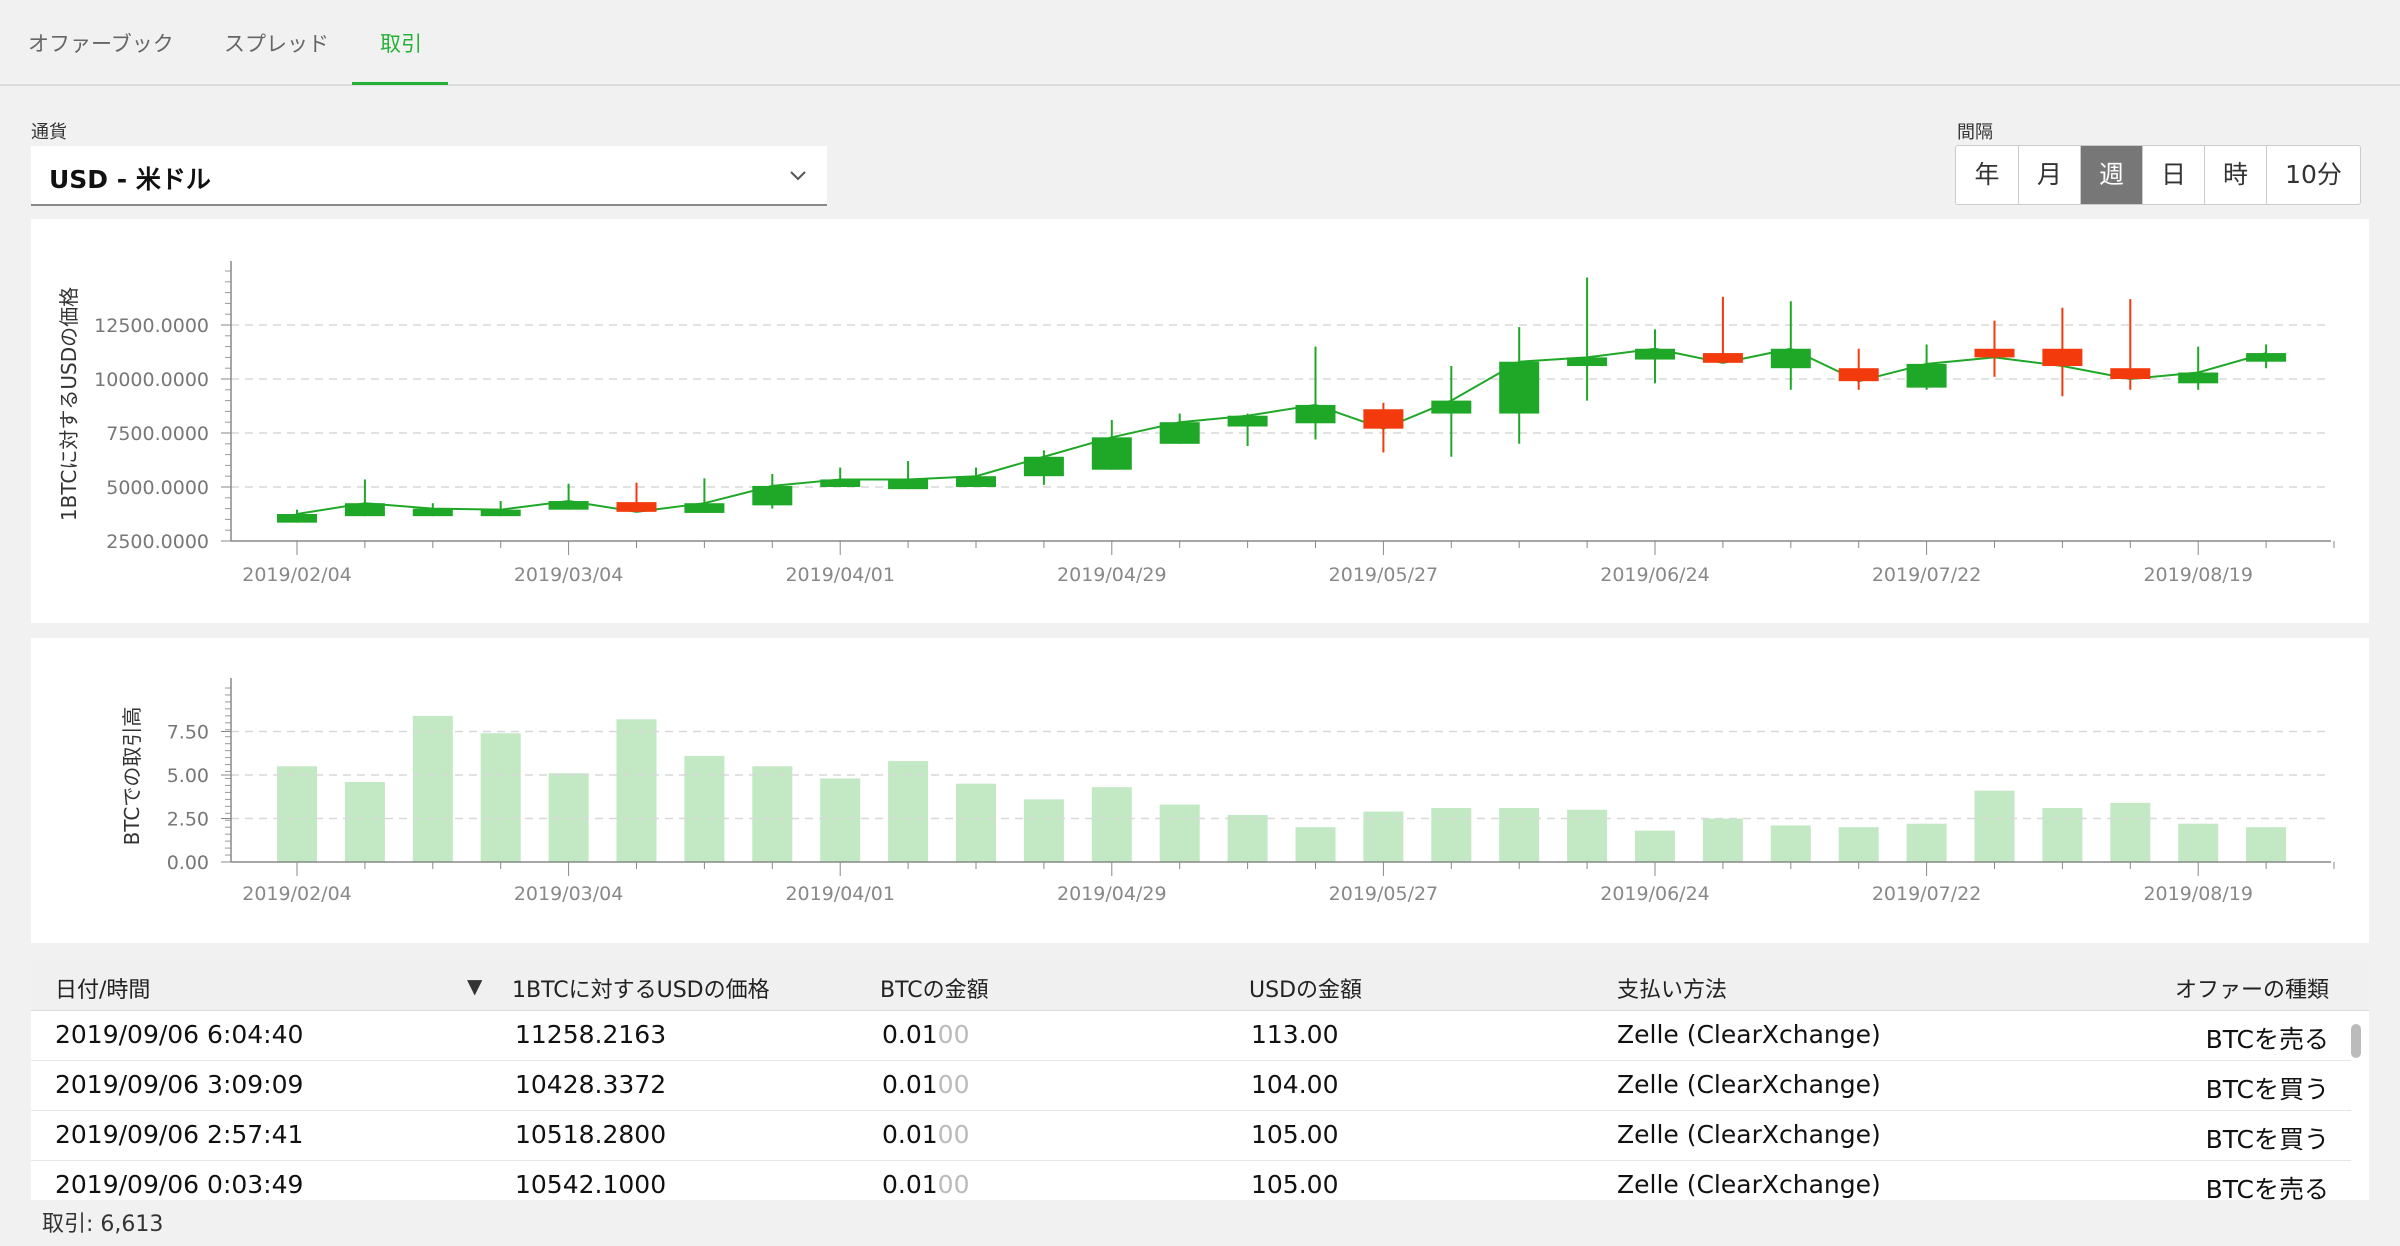  I want to click on y-tick-label: 7500.0000, so click(157, 434).